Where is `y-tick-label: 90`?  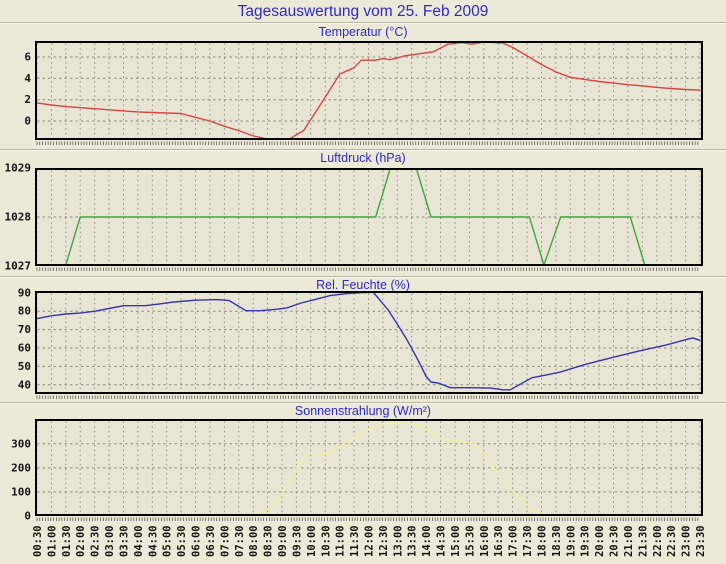 y-tick-label: 90 is located at coordinates (24, 292).